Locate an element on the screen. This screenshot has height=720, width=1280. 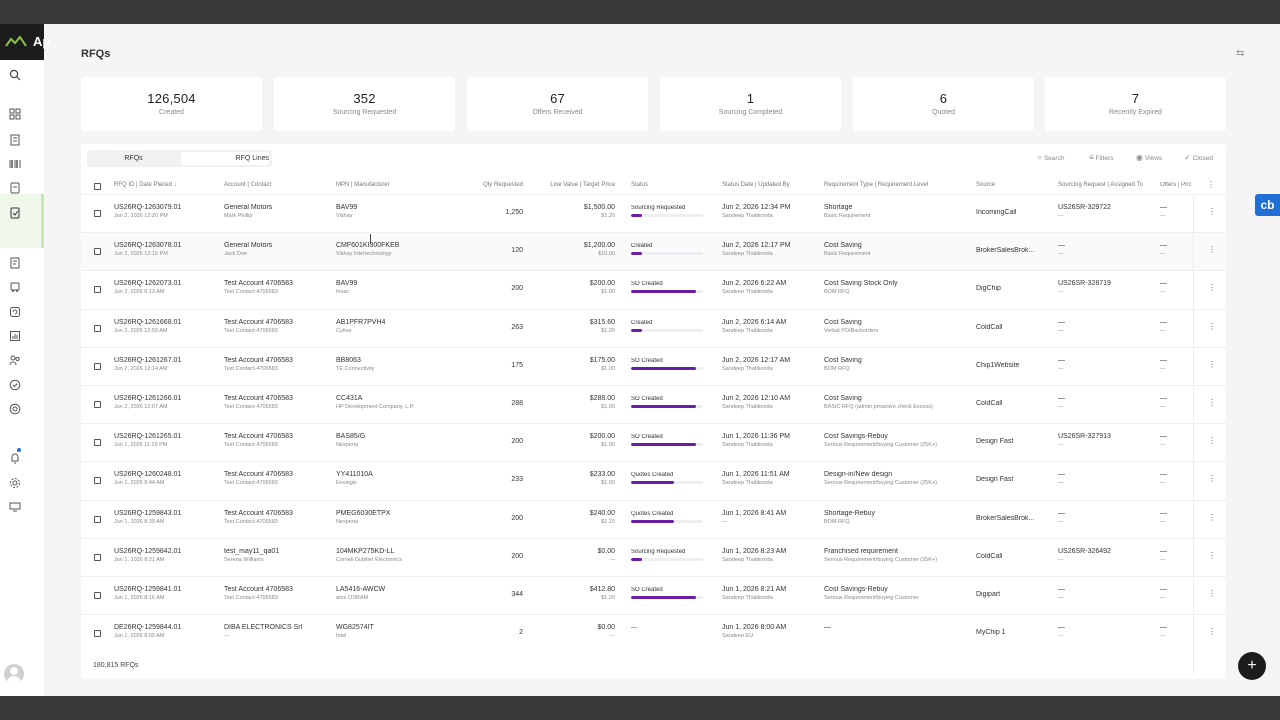
rfq-icon is located at coordinates (15, 213).